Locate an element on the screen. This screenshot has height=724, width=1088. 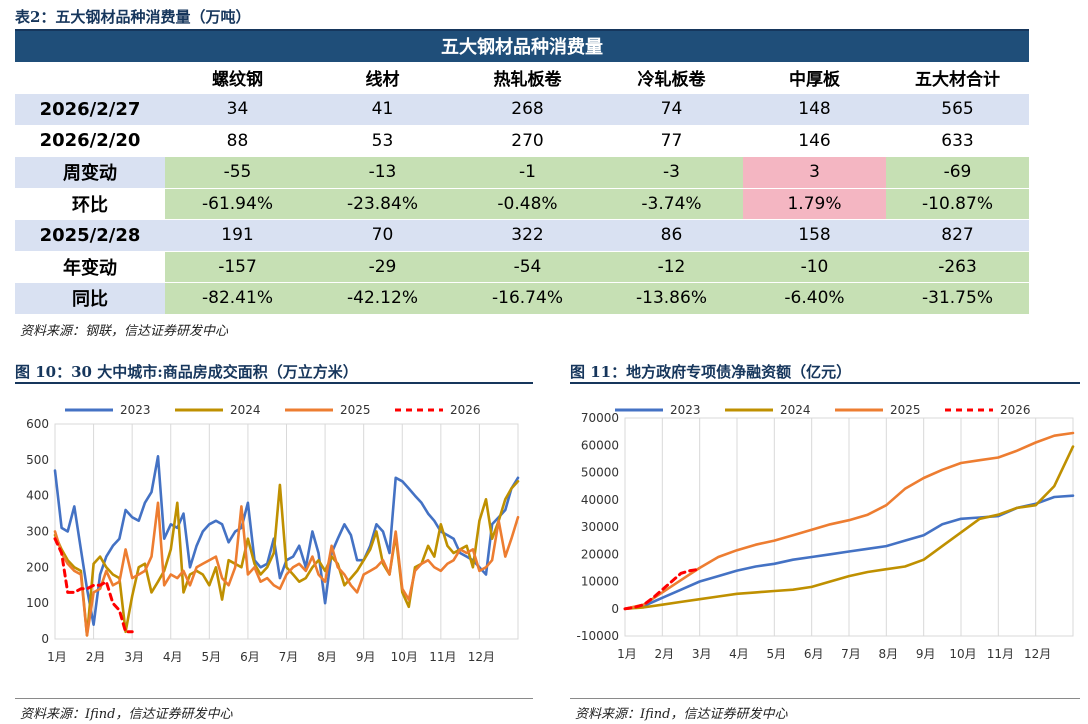
fig10-source: 资料来源：Ifind，信达证券研发中心 is located at coordinates (126, 714).